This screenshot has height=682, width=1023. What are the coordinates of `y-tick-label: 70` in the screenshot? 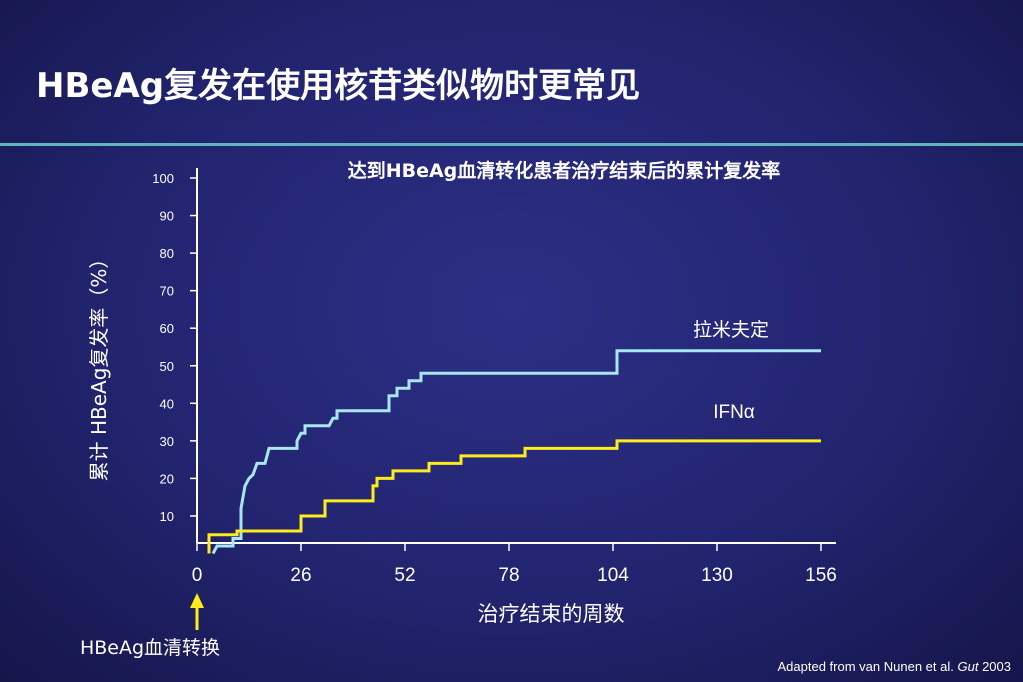 It's located at (167, 291).